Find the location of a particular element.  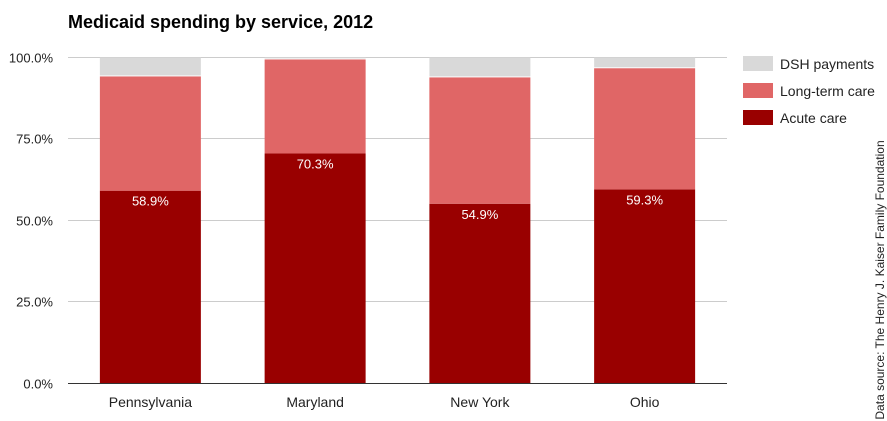

x-tick-label: New York is located at coordinates (480, 402).